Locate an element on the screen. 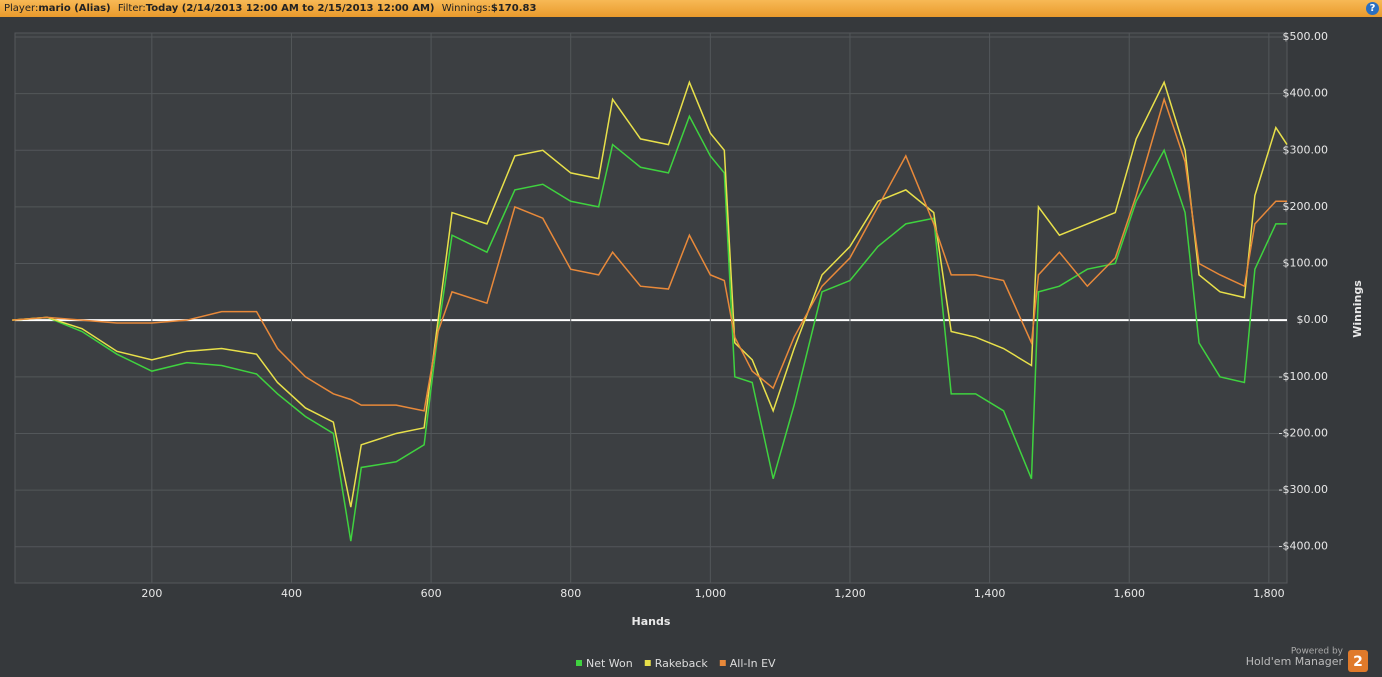 This screenshot has height=677, width=1382. y-tick-label: $500.00 is located at coordinates (1306, 36).